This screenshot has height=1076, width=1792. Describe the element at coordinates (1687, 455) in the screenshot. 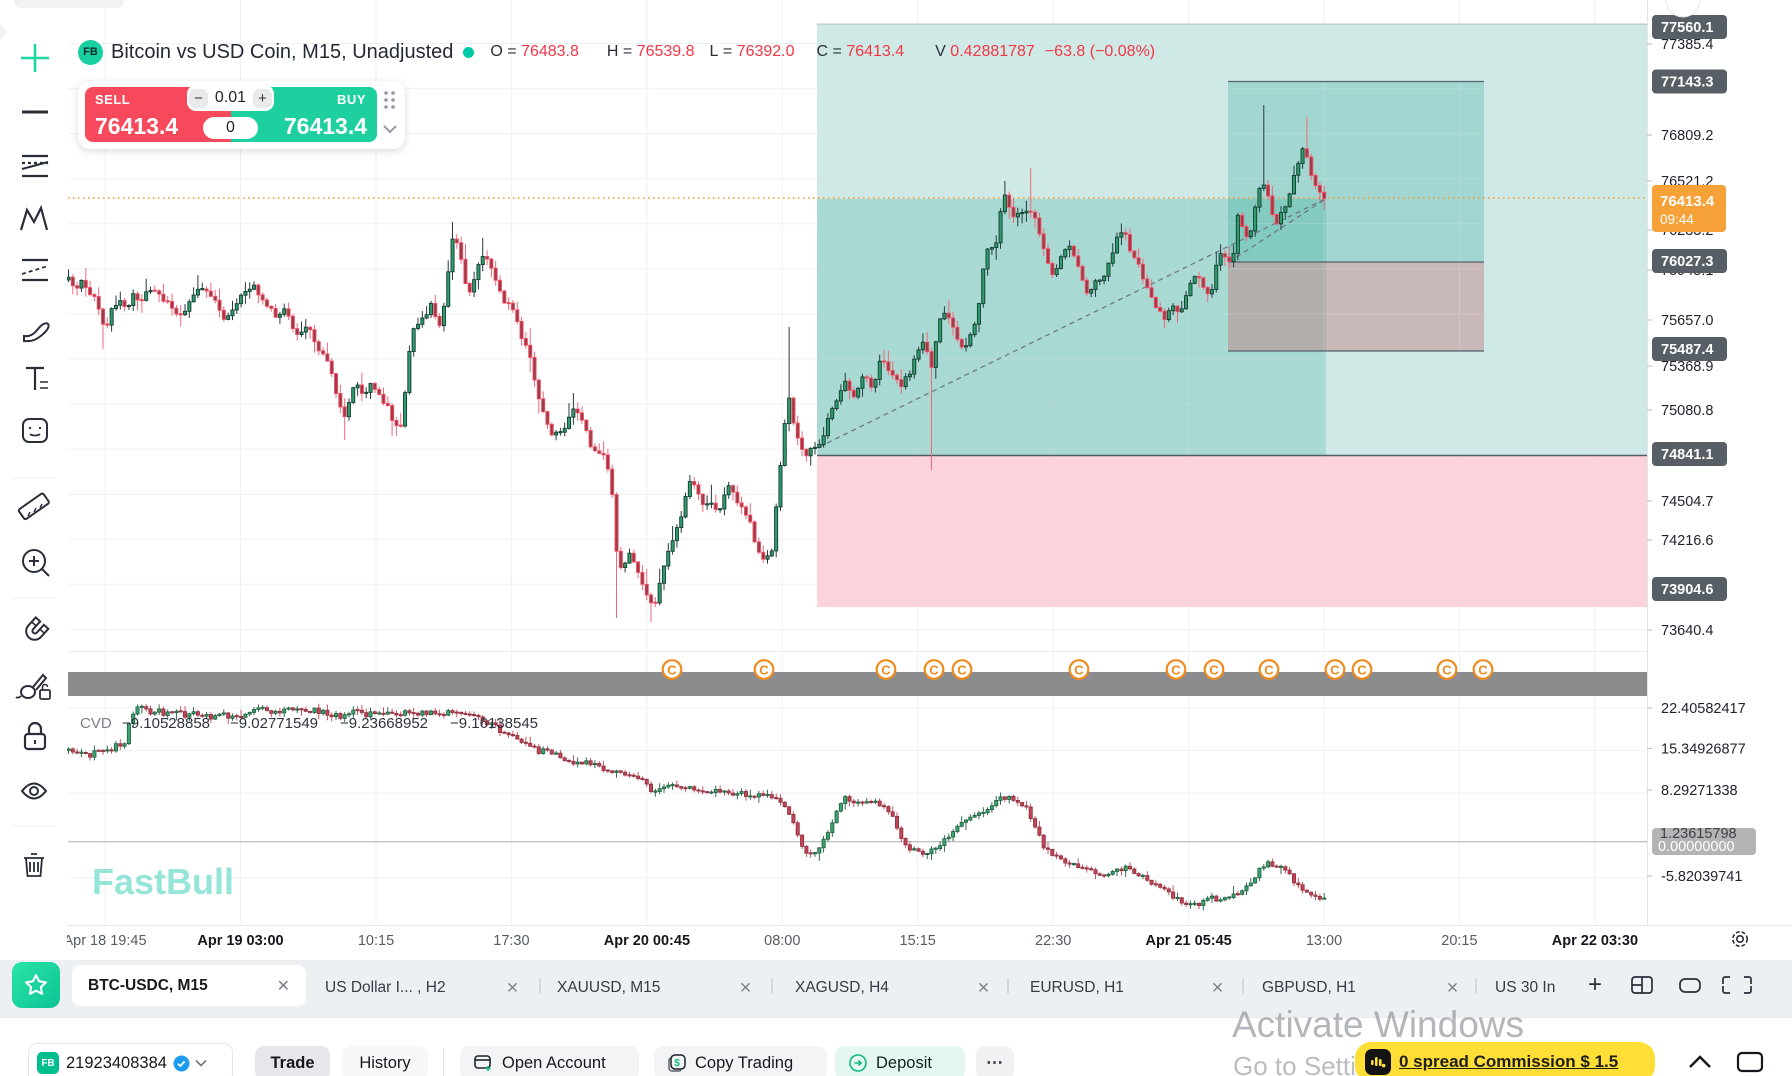

I see `svg-text: 74841.1` at that location.